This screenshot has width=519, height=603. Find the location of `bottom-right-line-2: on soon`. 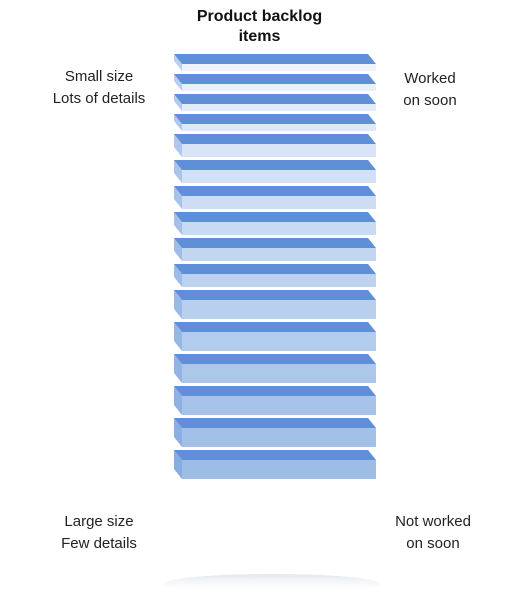

bottom-right-line-2: on soon is located at coordinates (433, 543).